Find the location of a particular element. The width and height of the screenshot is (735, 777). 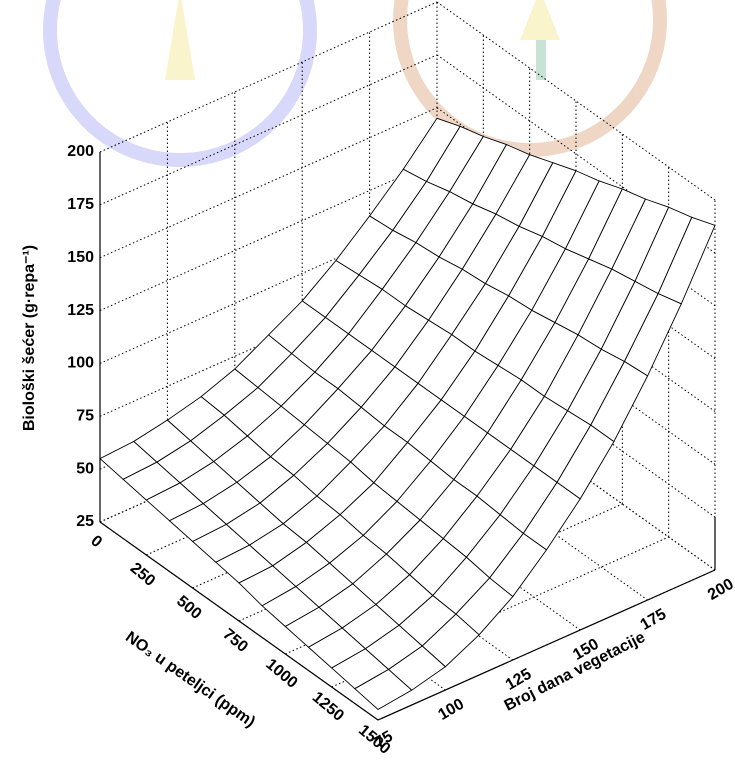

y-tick-label: 175 is located at coordinates (654, 620).